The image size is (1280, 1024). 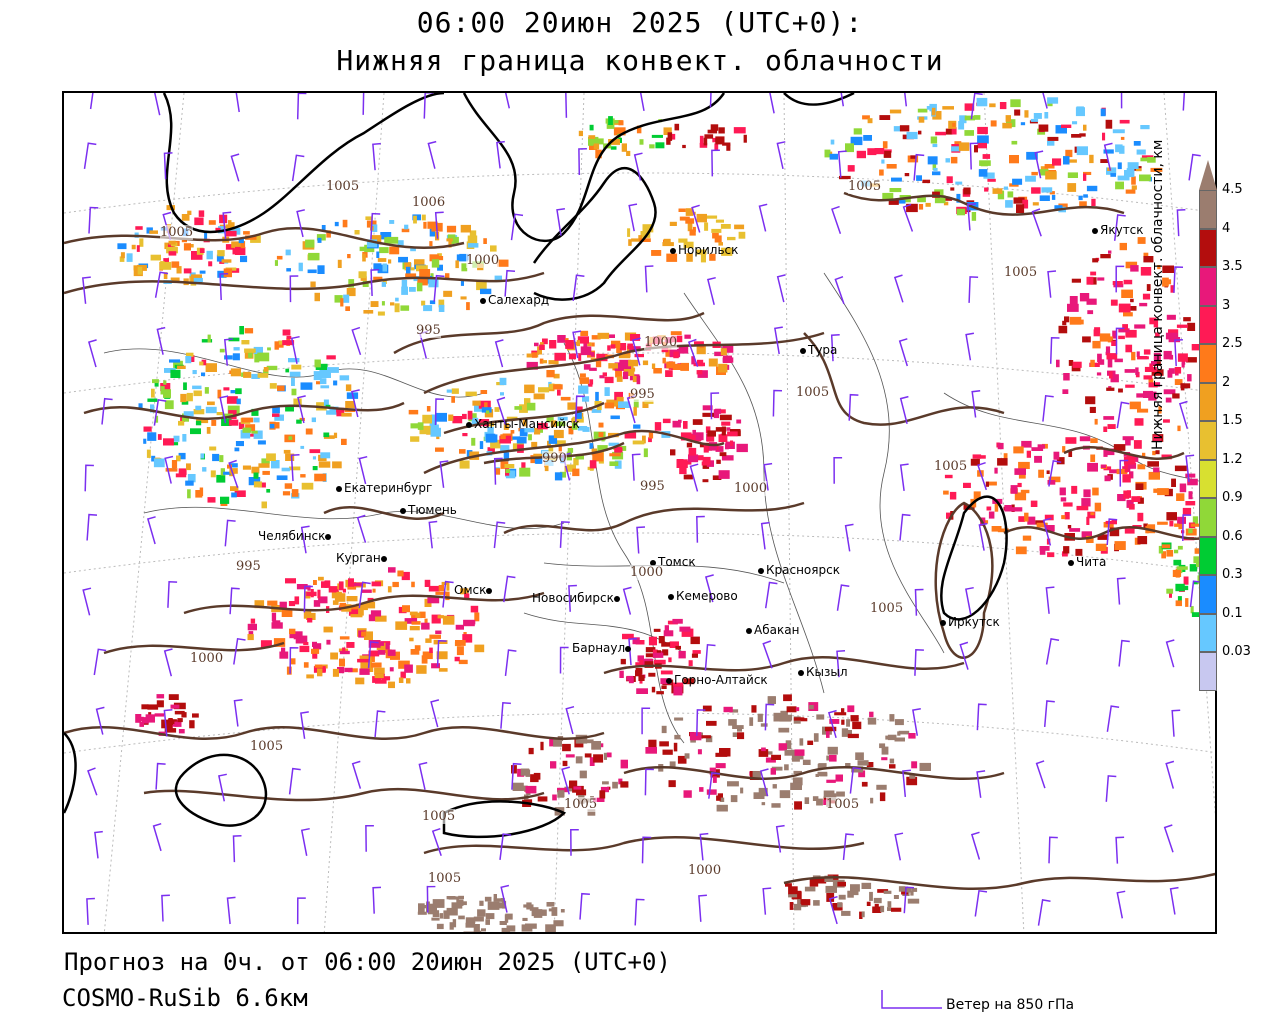 I want to click on city-chelyabinsk: Челябинск, so click(x=295, y=536).